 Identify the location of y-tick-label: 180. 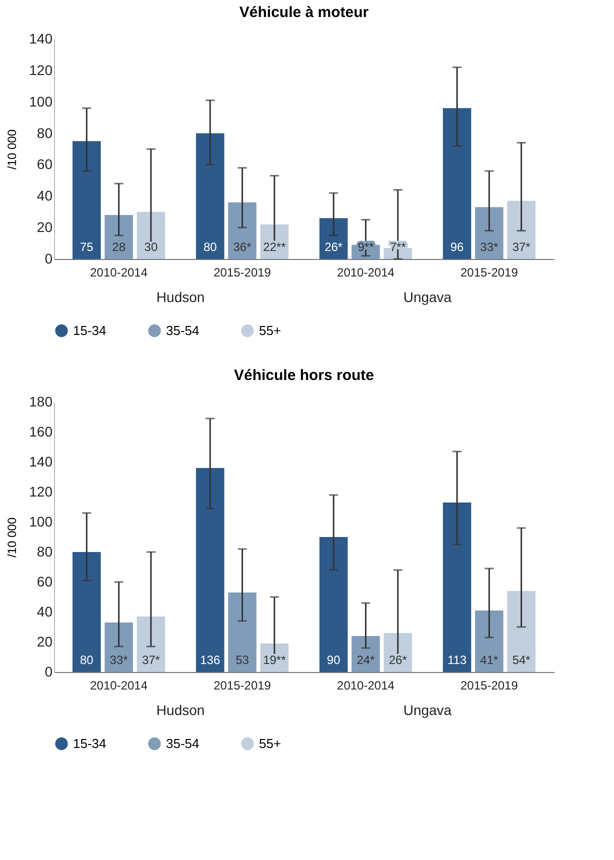
(41, 402).